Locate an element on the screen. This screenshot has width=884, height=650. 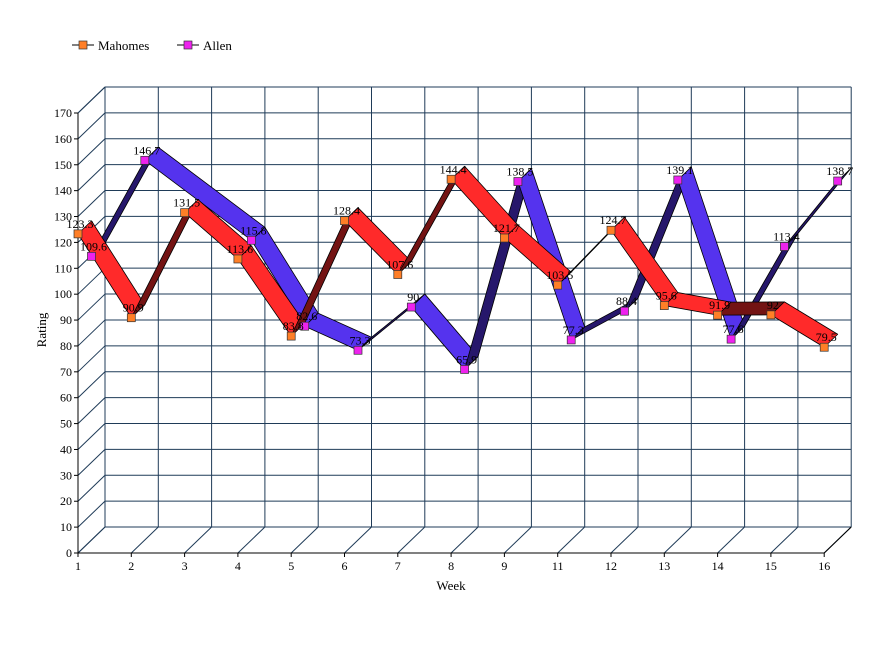
x-axis-depth-edge is located at coordinates (837, 540).